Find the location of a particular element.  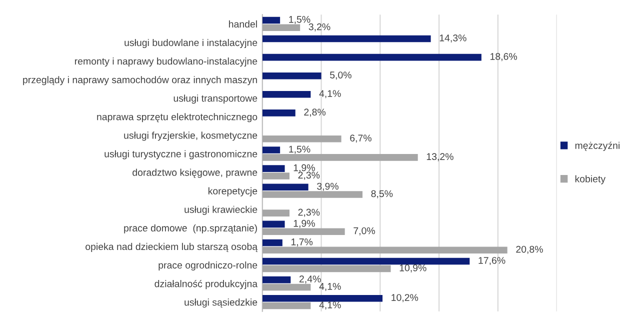

y-tick-label: korepetycje is located at coordinates (233, 191).